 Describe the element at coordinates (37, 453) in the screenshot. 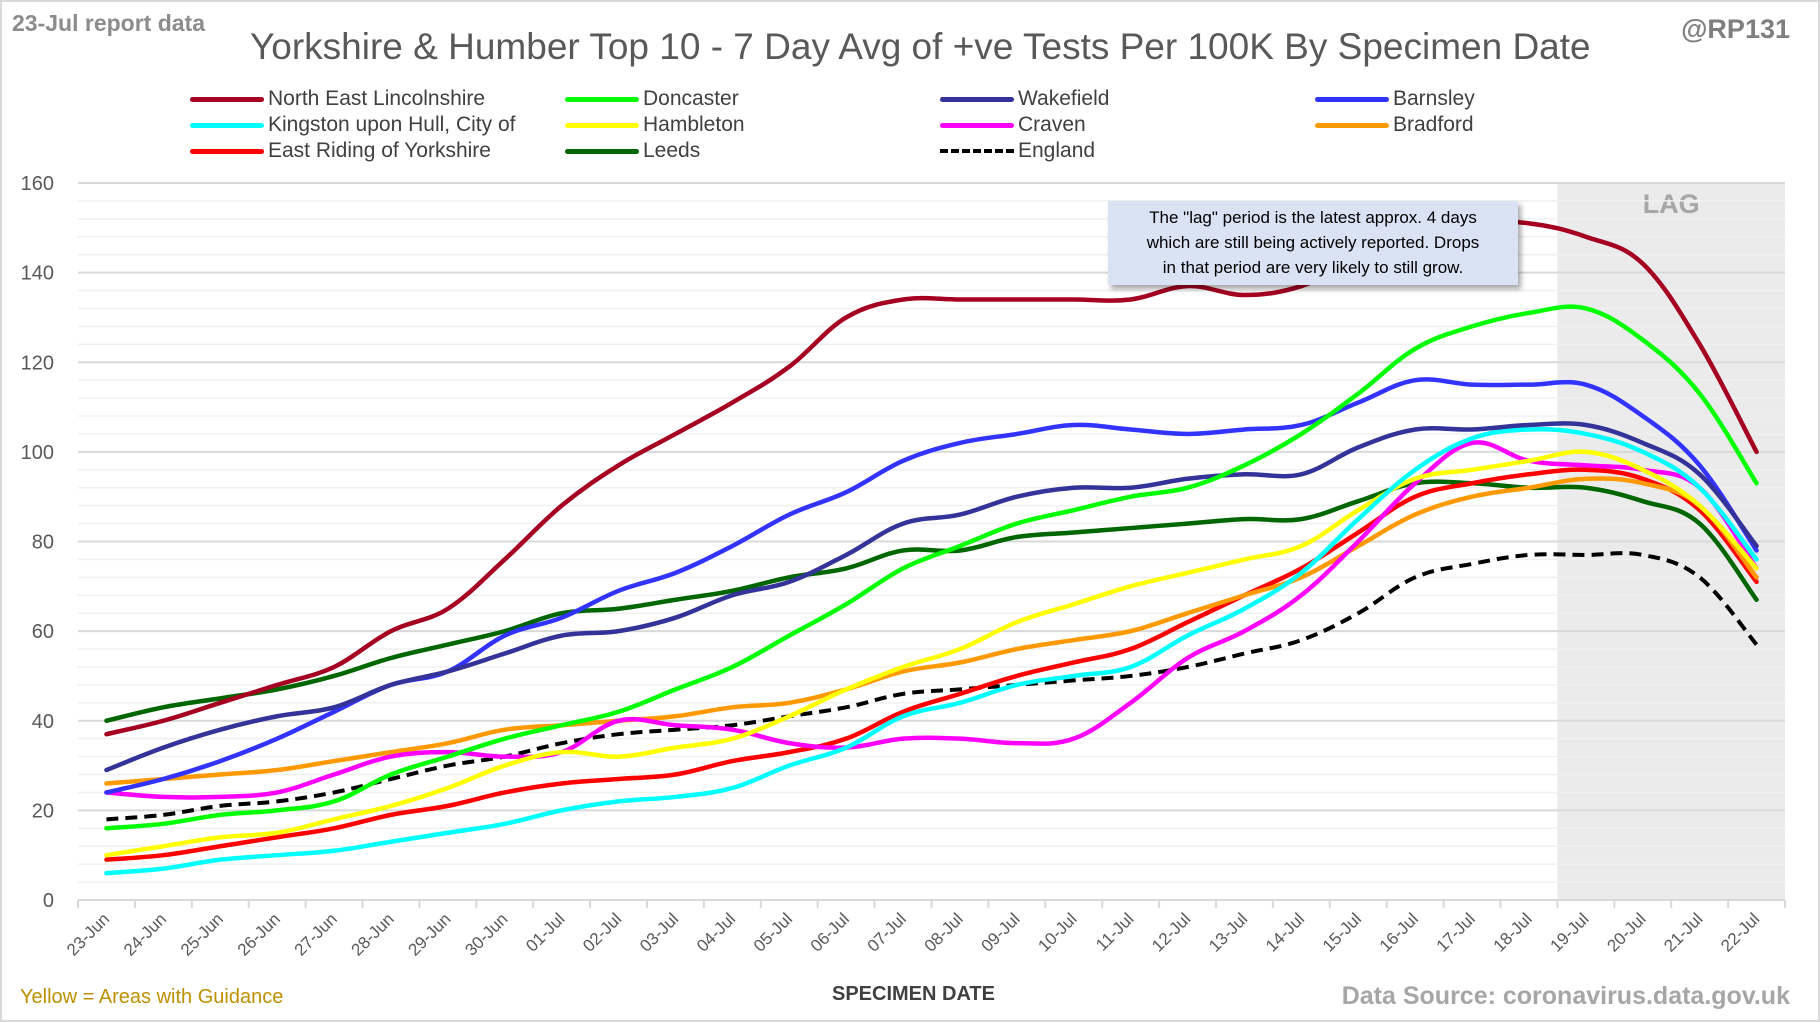

I see `y-tick-label: 100` at that location.